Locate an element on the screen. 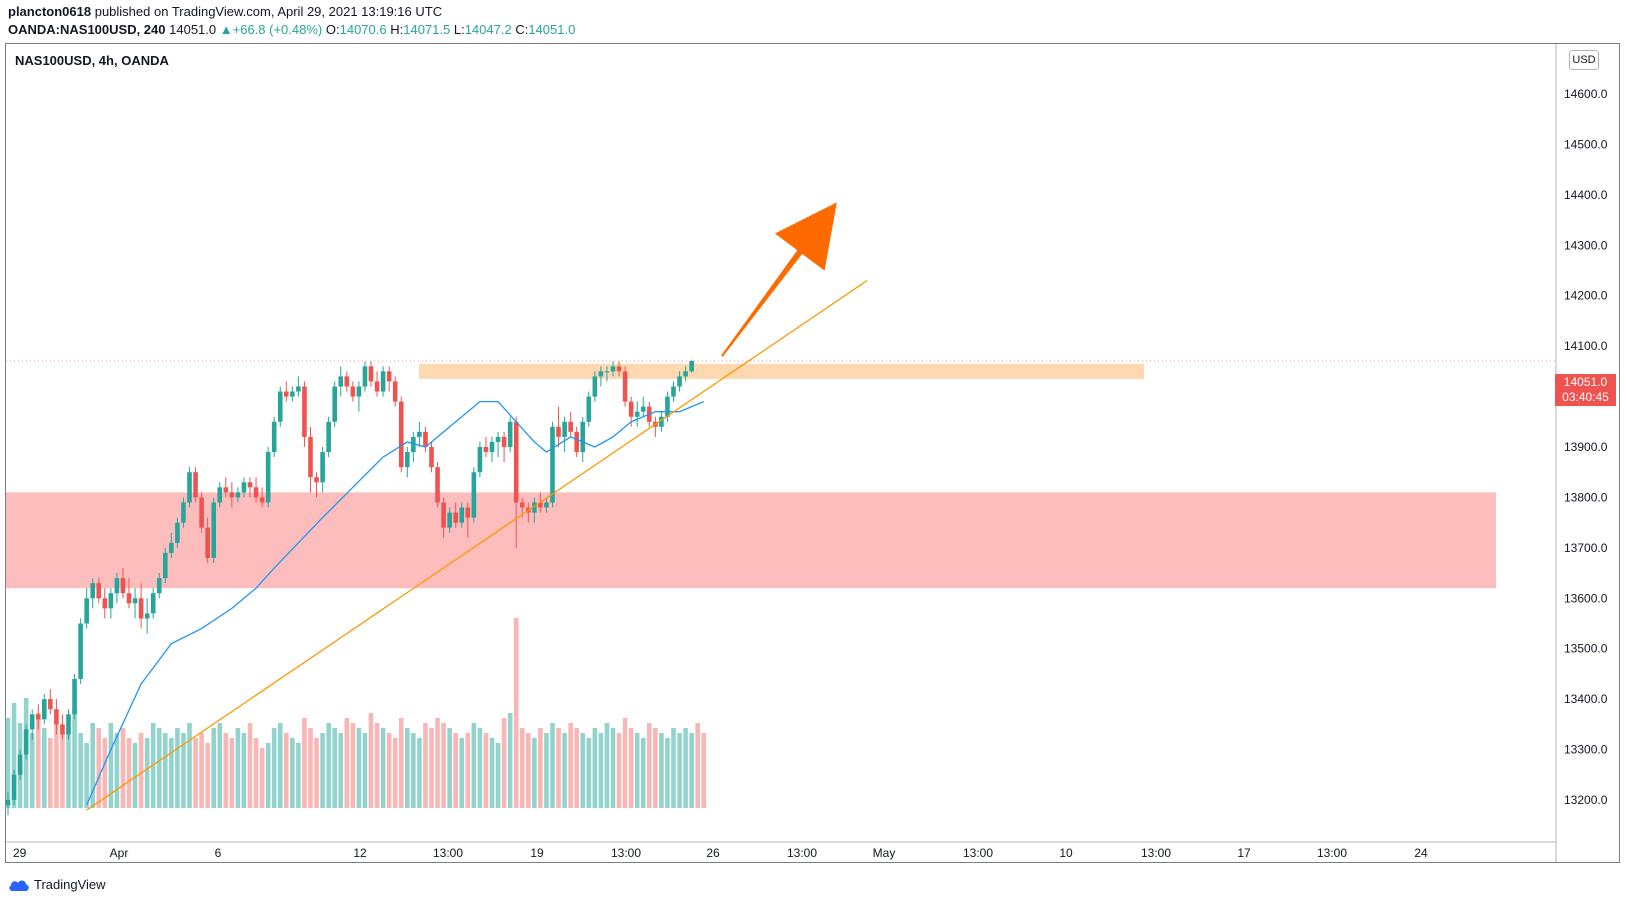 This screenshot has width=1626, height=904. author-name: plancton0618 is located at coordinates (50, 11).